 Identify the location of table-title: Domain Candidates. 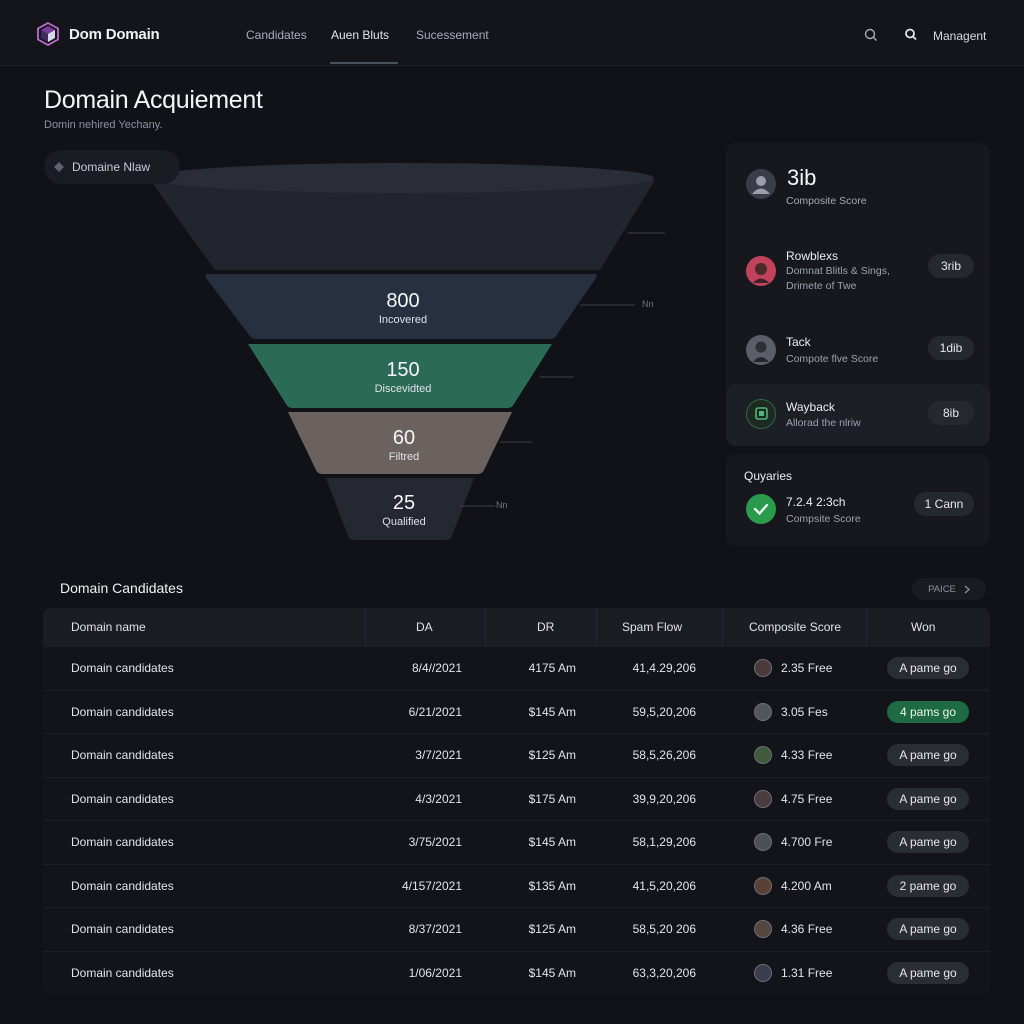
(121, 588).